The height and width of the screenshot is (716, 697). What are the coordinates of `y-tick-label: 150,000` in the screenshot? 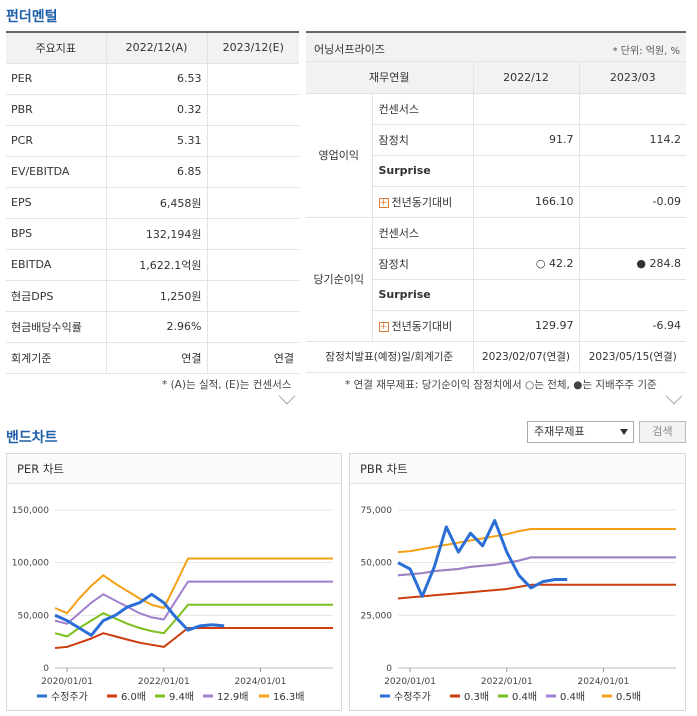 It's located at (30, 511).